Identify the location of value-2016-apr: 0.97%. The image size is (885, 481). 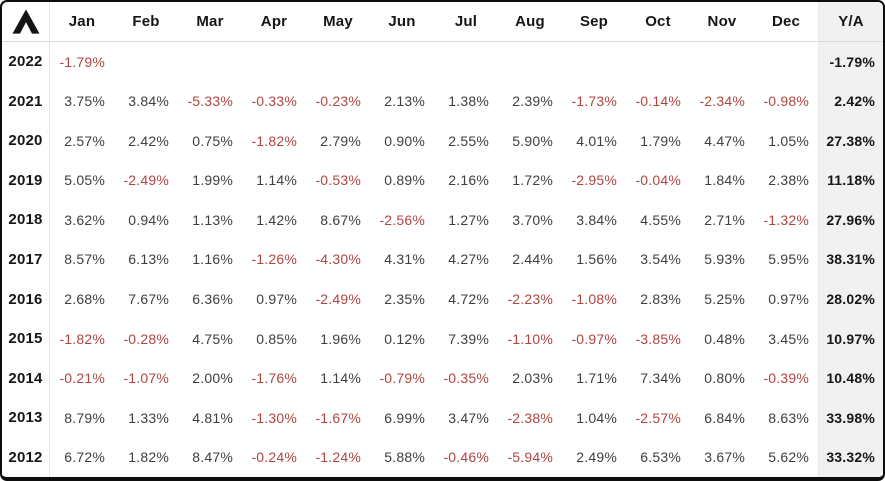
(276, 299).